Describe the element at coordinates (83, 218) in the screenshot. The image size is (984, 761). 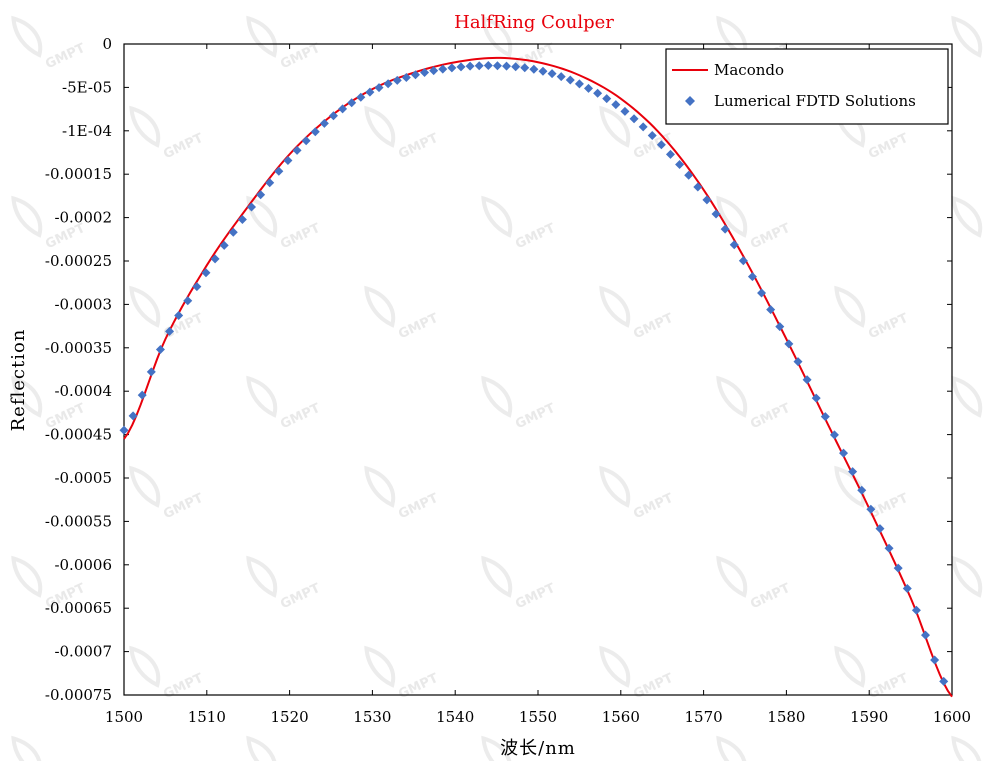
I see `y-tick-label: -0.0002` at that location.